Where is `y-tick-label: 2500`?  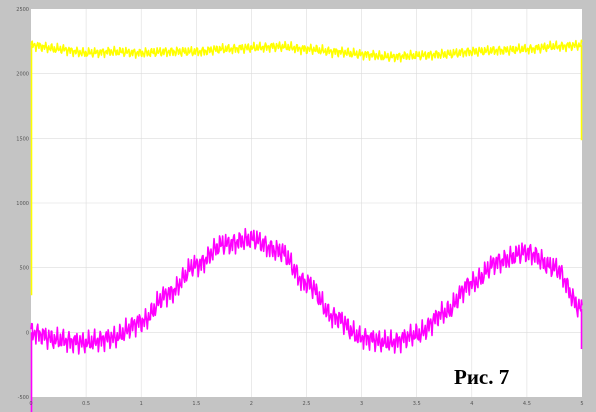
y-tick-label: 2500 is located at coordinates (22, 10).